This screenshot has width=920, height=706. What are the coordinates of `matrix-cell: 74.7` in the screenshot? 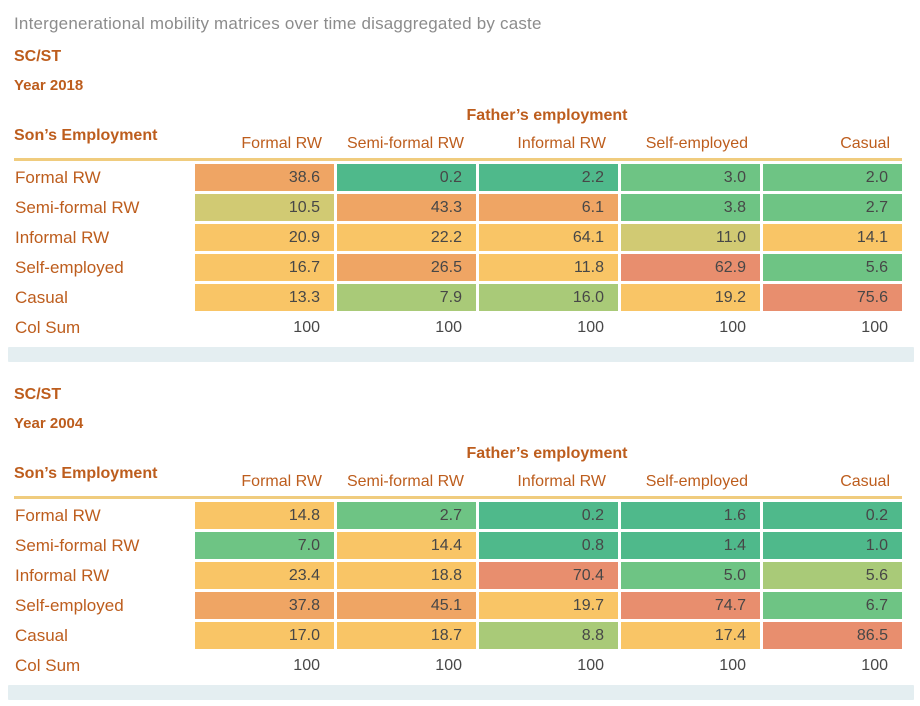 It's located at (690, 605).